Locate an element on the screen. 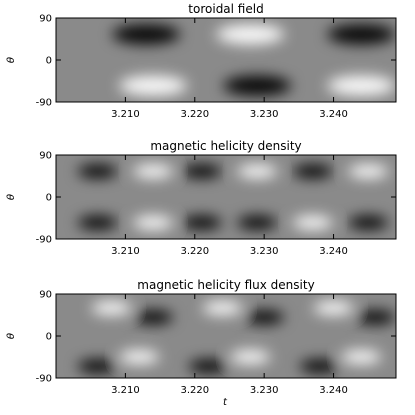 The width and height of the screenshot is (415, 415). panel-title: toroidal field is located at coordinates (225, 9).